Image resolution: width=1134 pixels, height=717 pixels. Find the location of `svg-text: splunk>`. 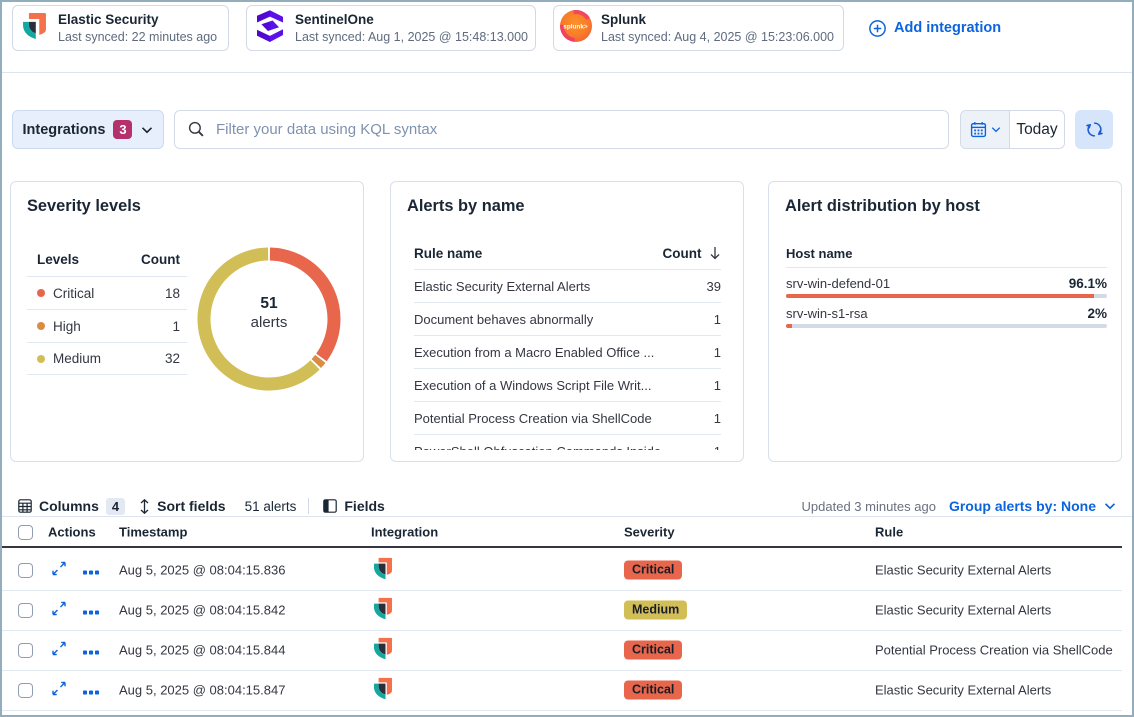

svg-text: splunk> is located at coordinates (575, 26).